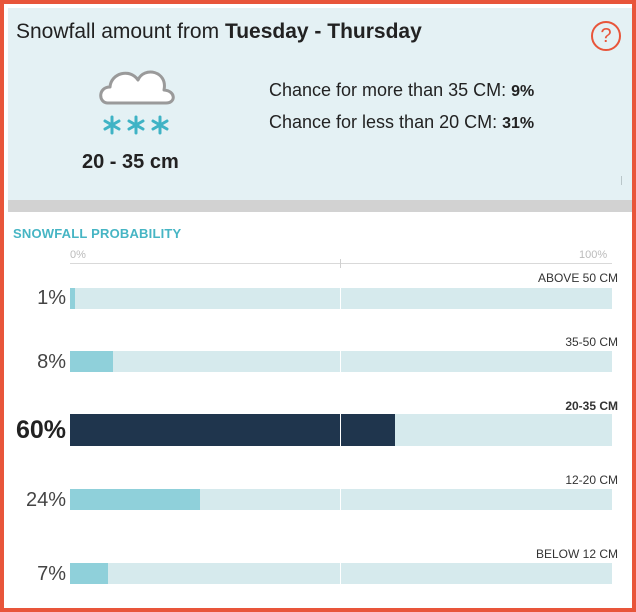 The width and height of the screenshot is (636, 612). What do you see at coordinates (78, 255) in the screenshot?
I see `axis-min-label: 0%` at bounding box center [78, 255].